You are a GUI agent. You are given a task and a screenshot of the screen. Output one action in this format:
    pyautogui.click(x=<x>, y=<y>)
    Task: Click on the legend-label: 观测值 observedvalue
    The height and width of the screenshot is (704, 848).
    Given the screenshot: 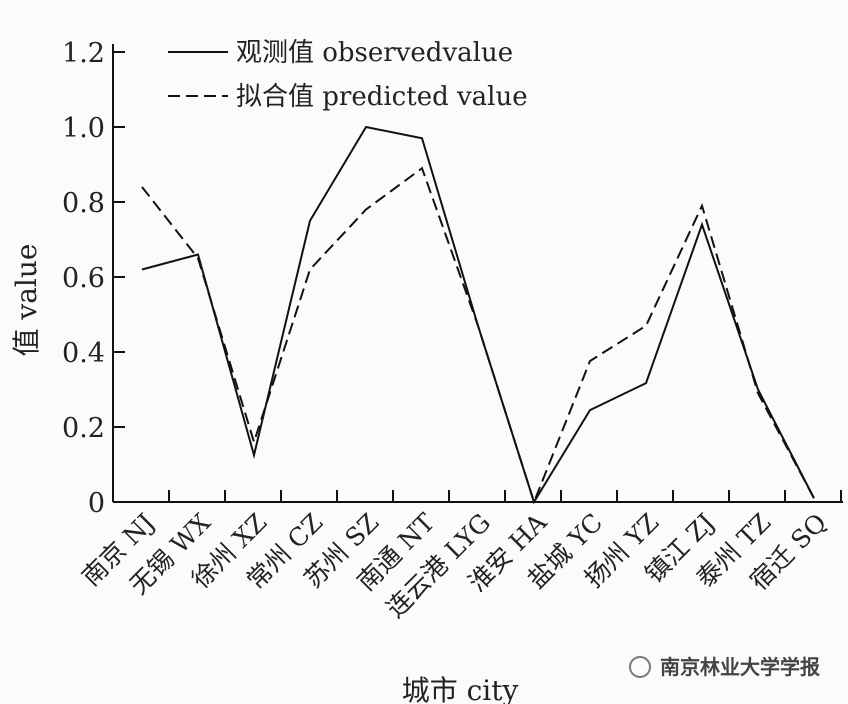 What is the action you would take?
    pyautogui.click(x=374, y=53)
    